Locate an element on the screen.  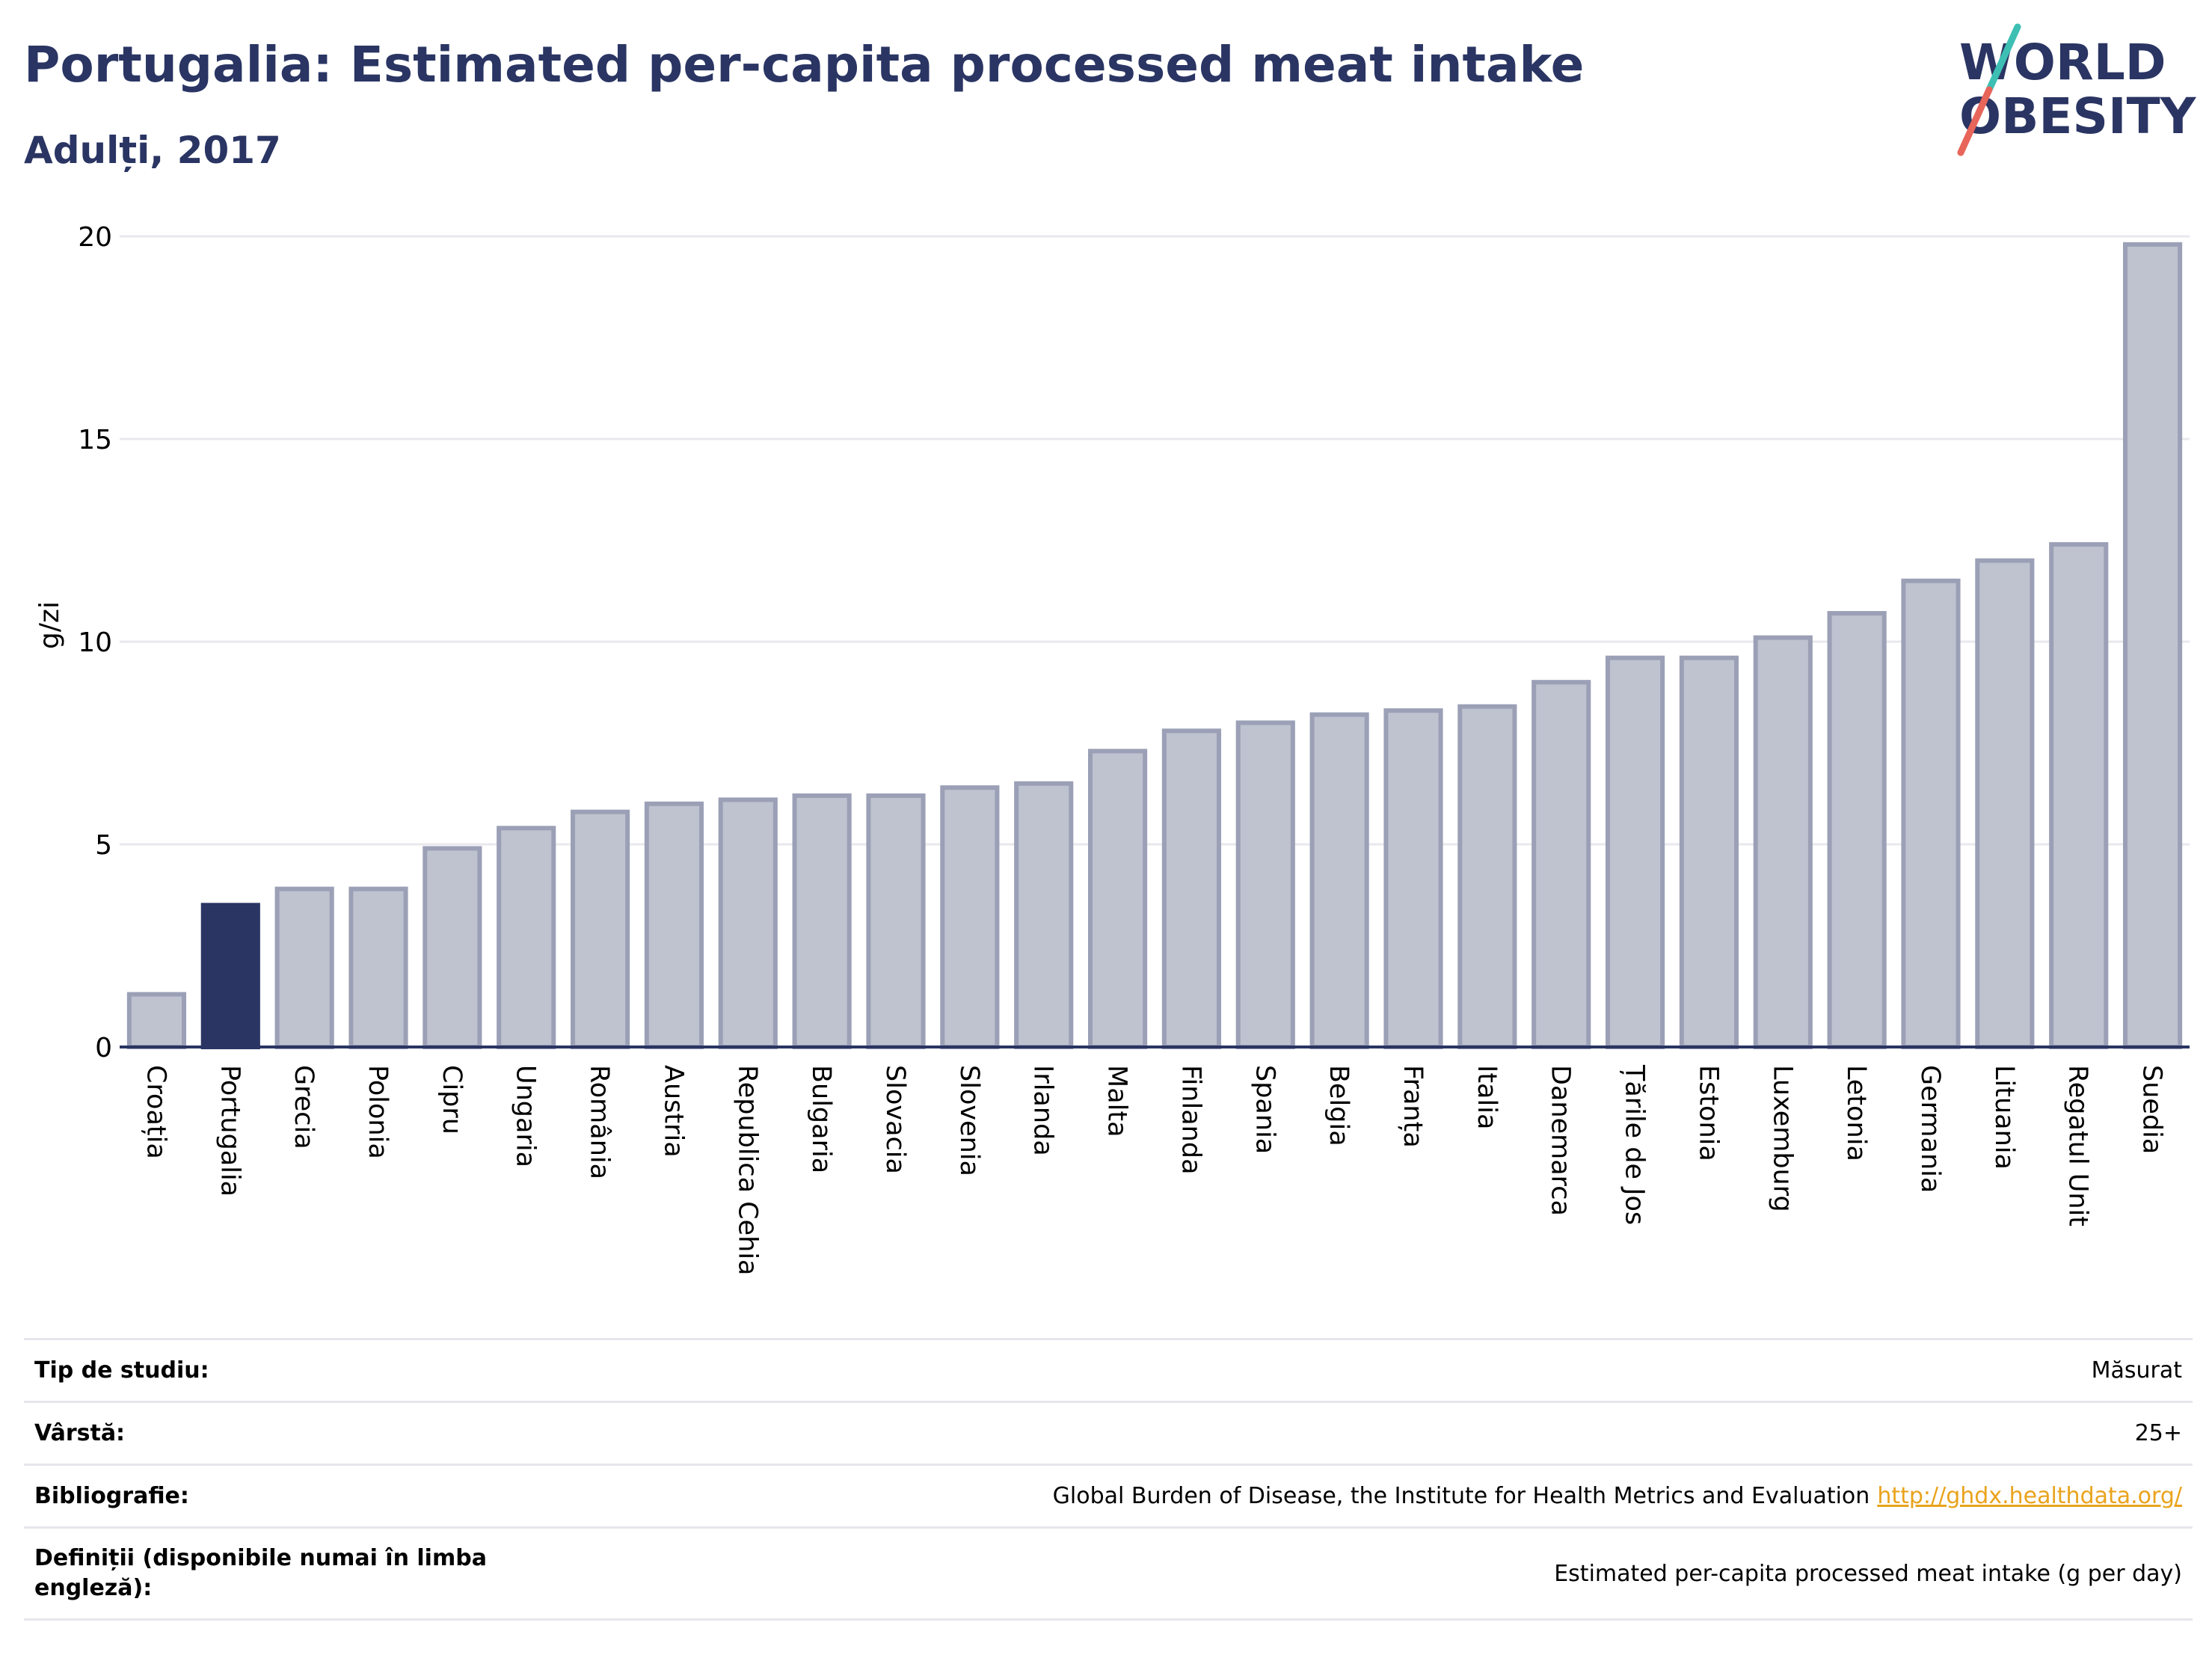
x-tick-label: Grecia is located at coordinates (304, 1107).